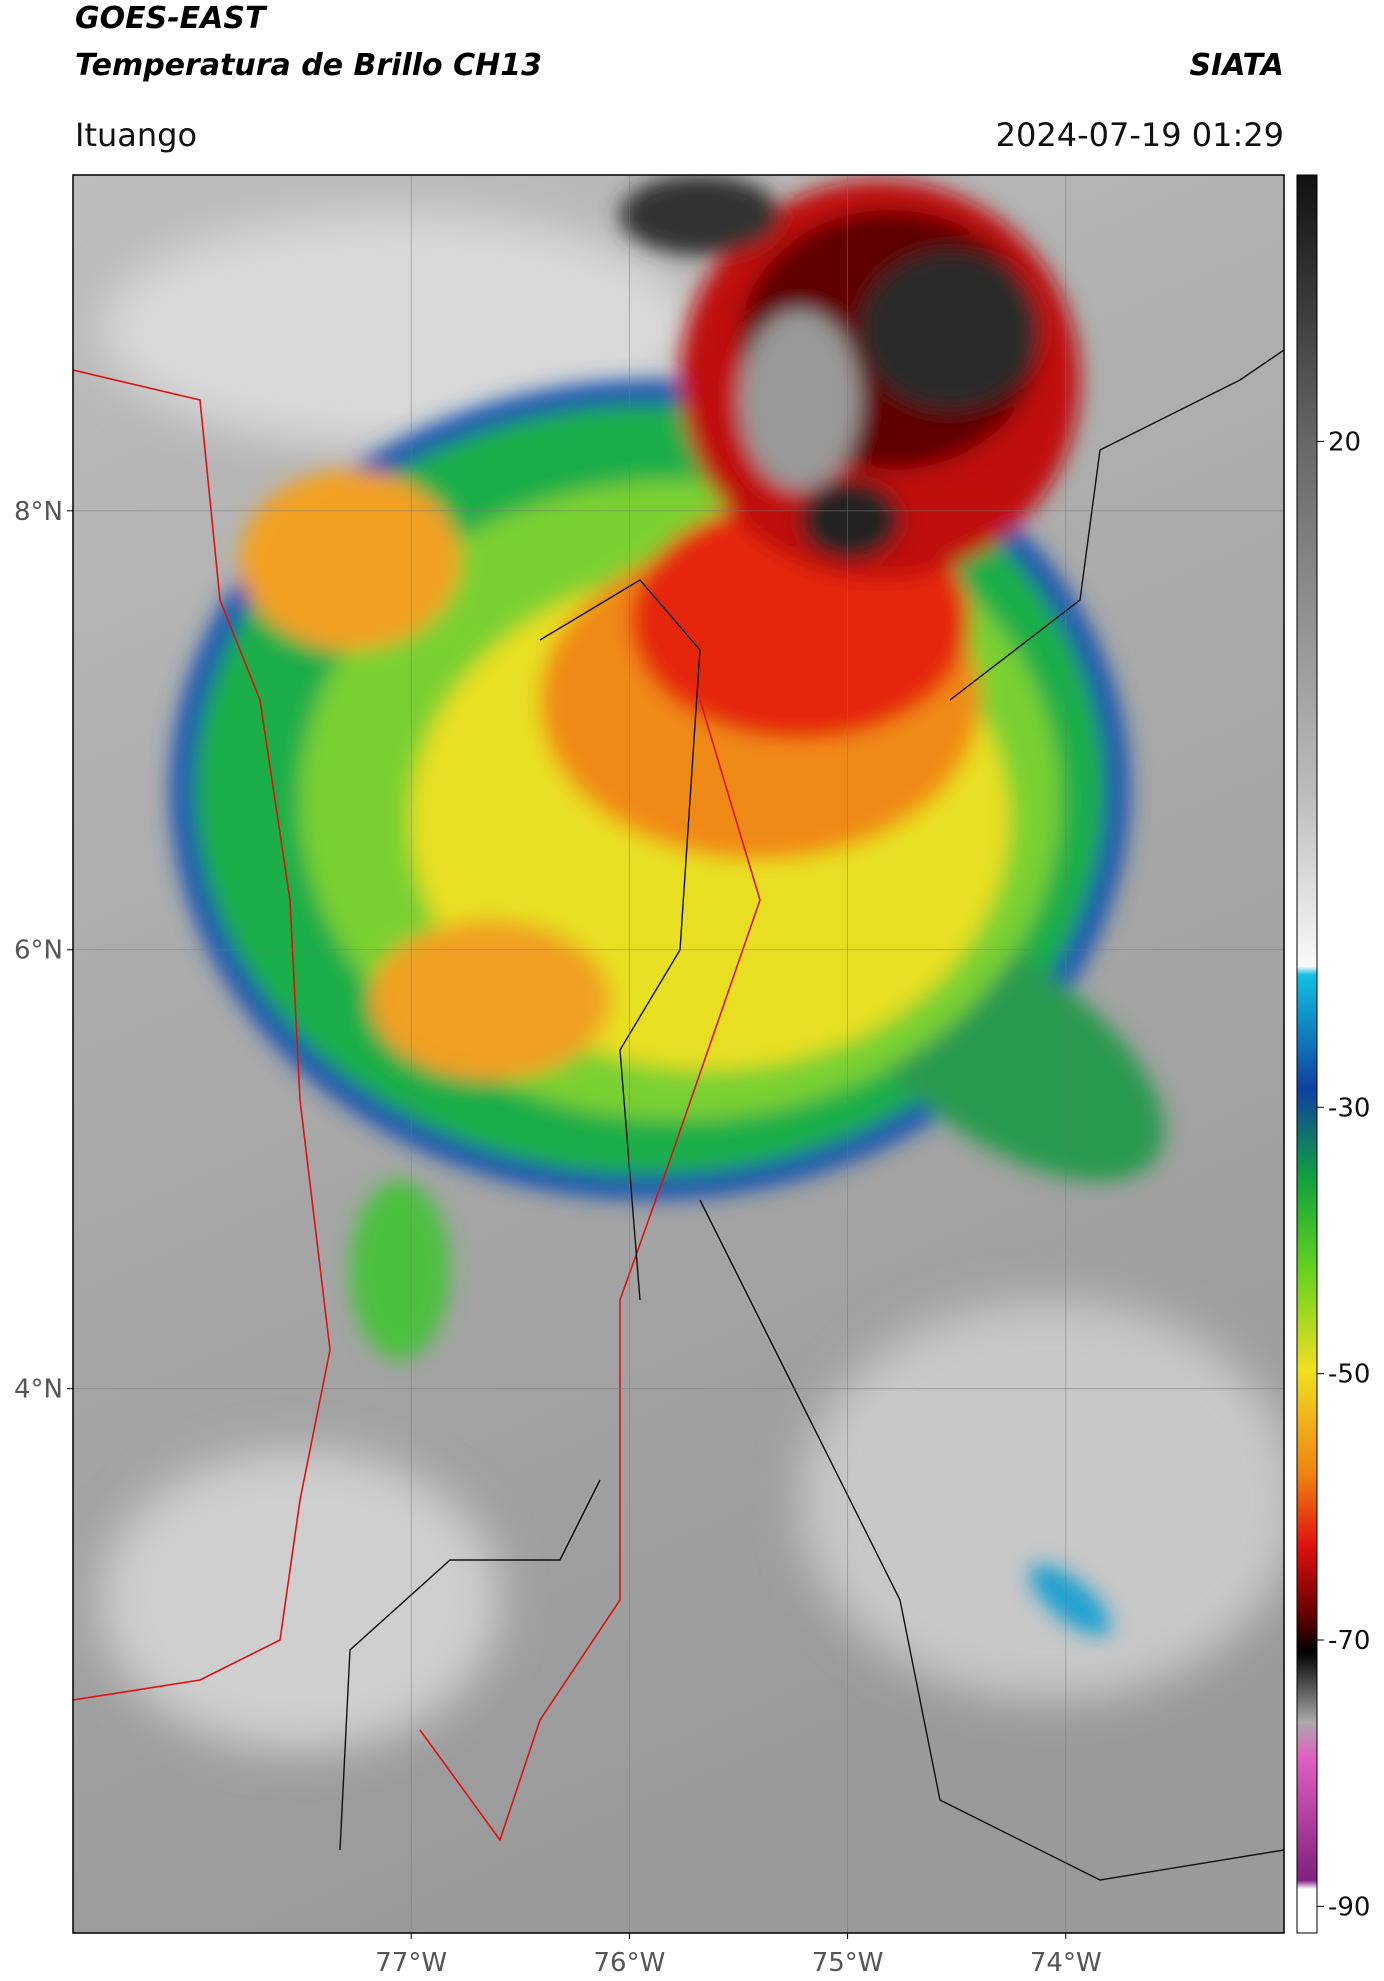  I want to click on y-tick-label: 4°N, so click(38, 1390).